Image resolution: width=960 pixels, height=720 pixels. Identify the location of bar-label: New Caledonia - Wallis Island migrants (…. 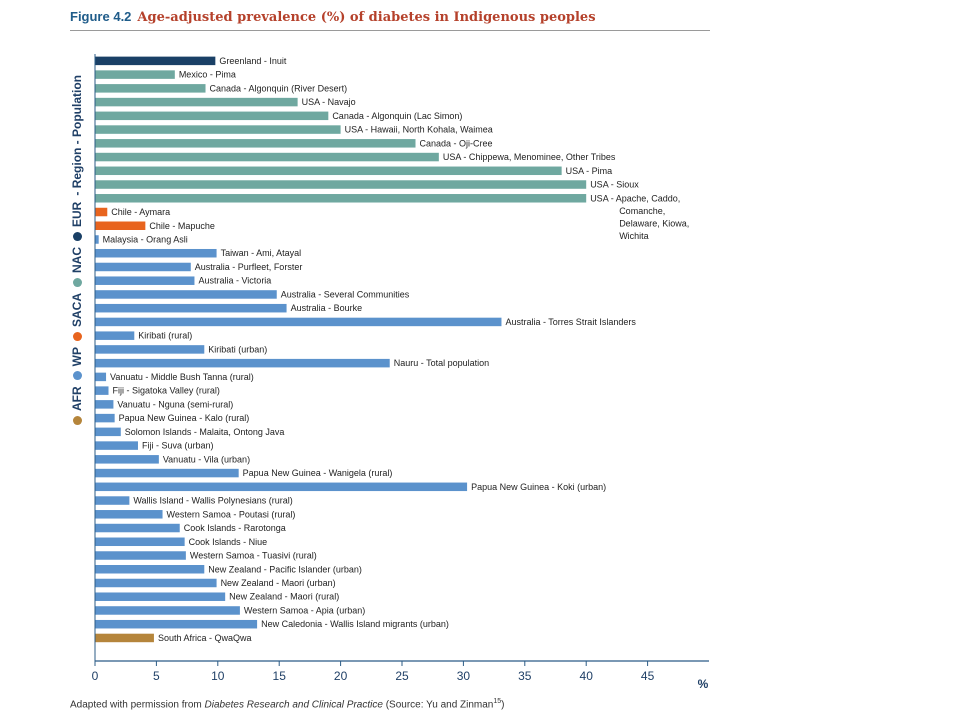
(355, 624).